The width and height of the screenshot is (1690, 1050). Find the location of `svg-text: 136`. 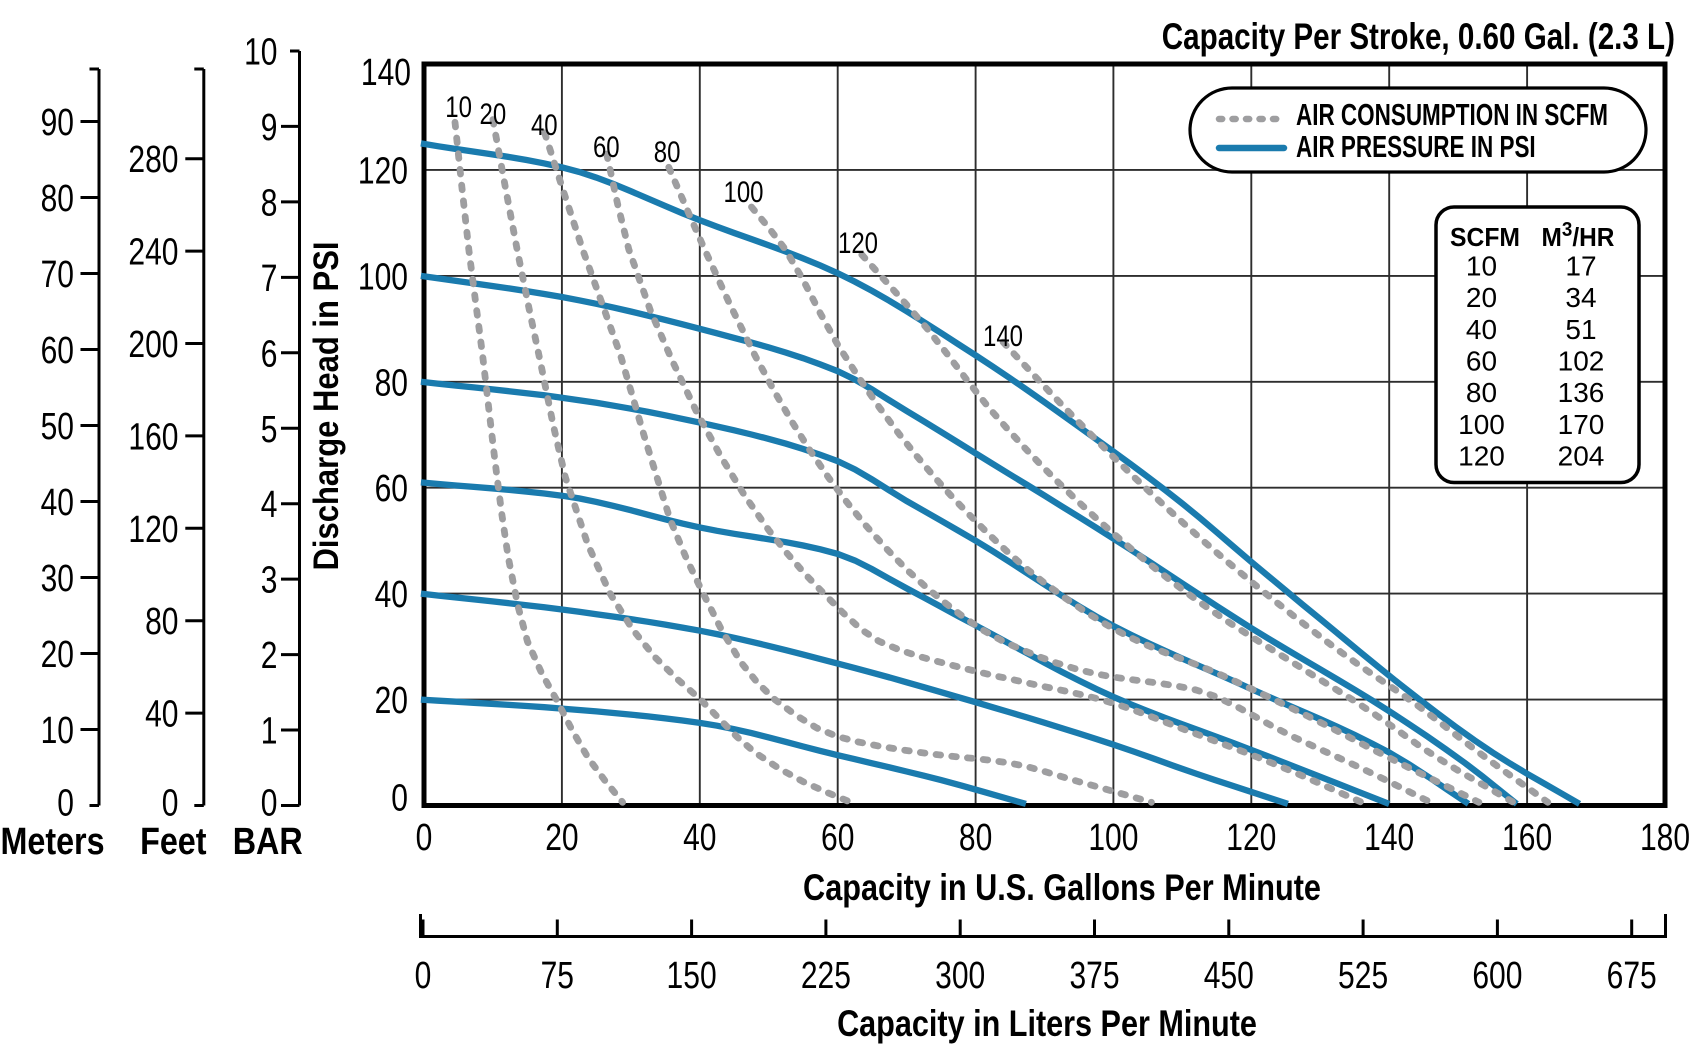

svg-text: 136 is located at coordinates (1581, 392).